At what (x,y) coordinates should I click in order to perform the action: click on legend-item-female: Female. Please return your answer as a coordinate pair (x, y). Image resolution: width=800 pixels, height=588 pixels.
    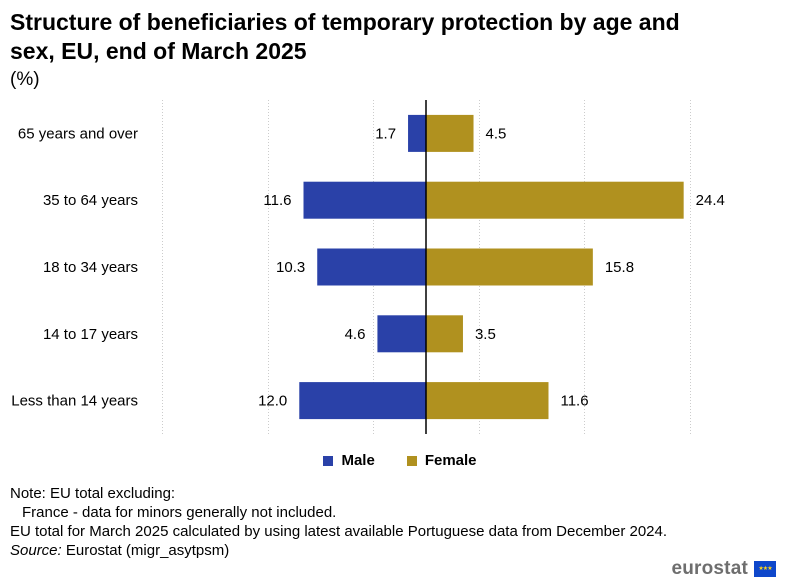
    Looking at the image, I should click on (441, 460).